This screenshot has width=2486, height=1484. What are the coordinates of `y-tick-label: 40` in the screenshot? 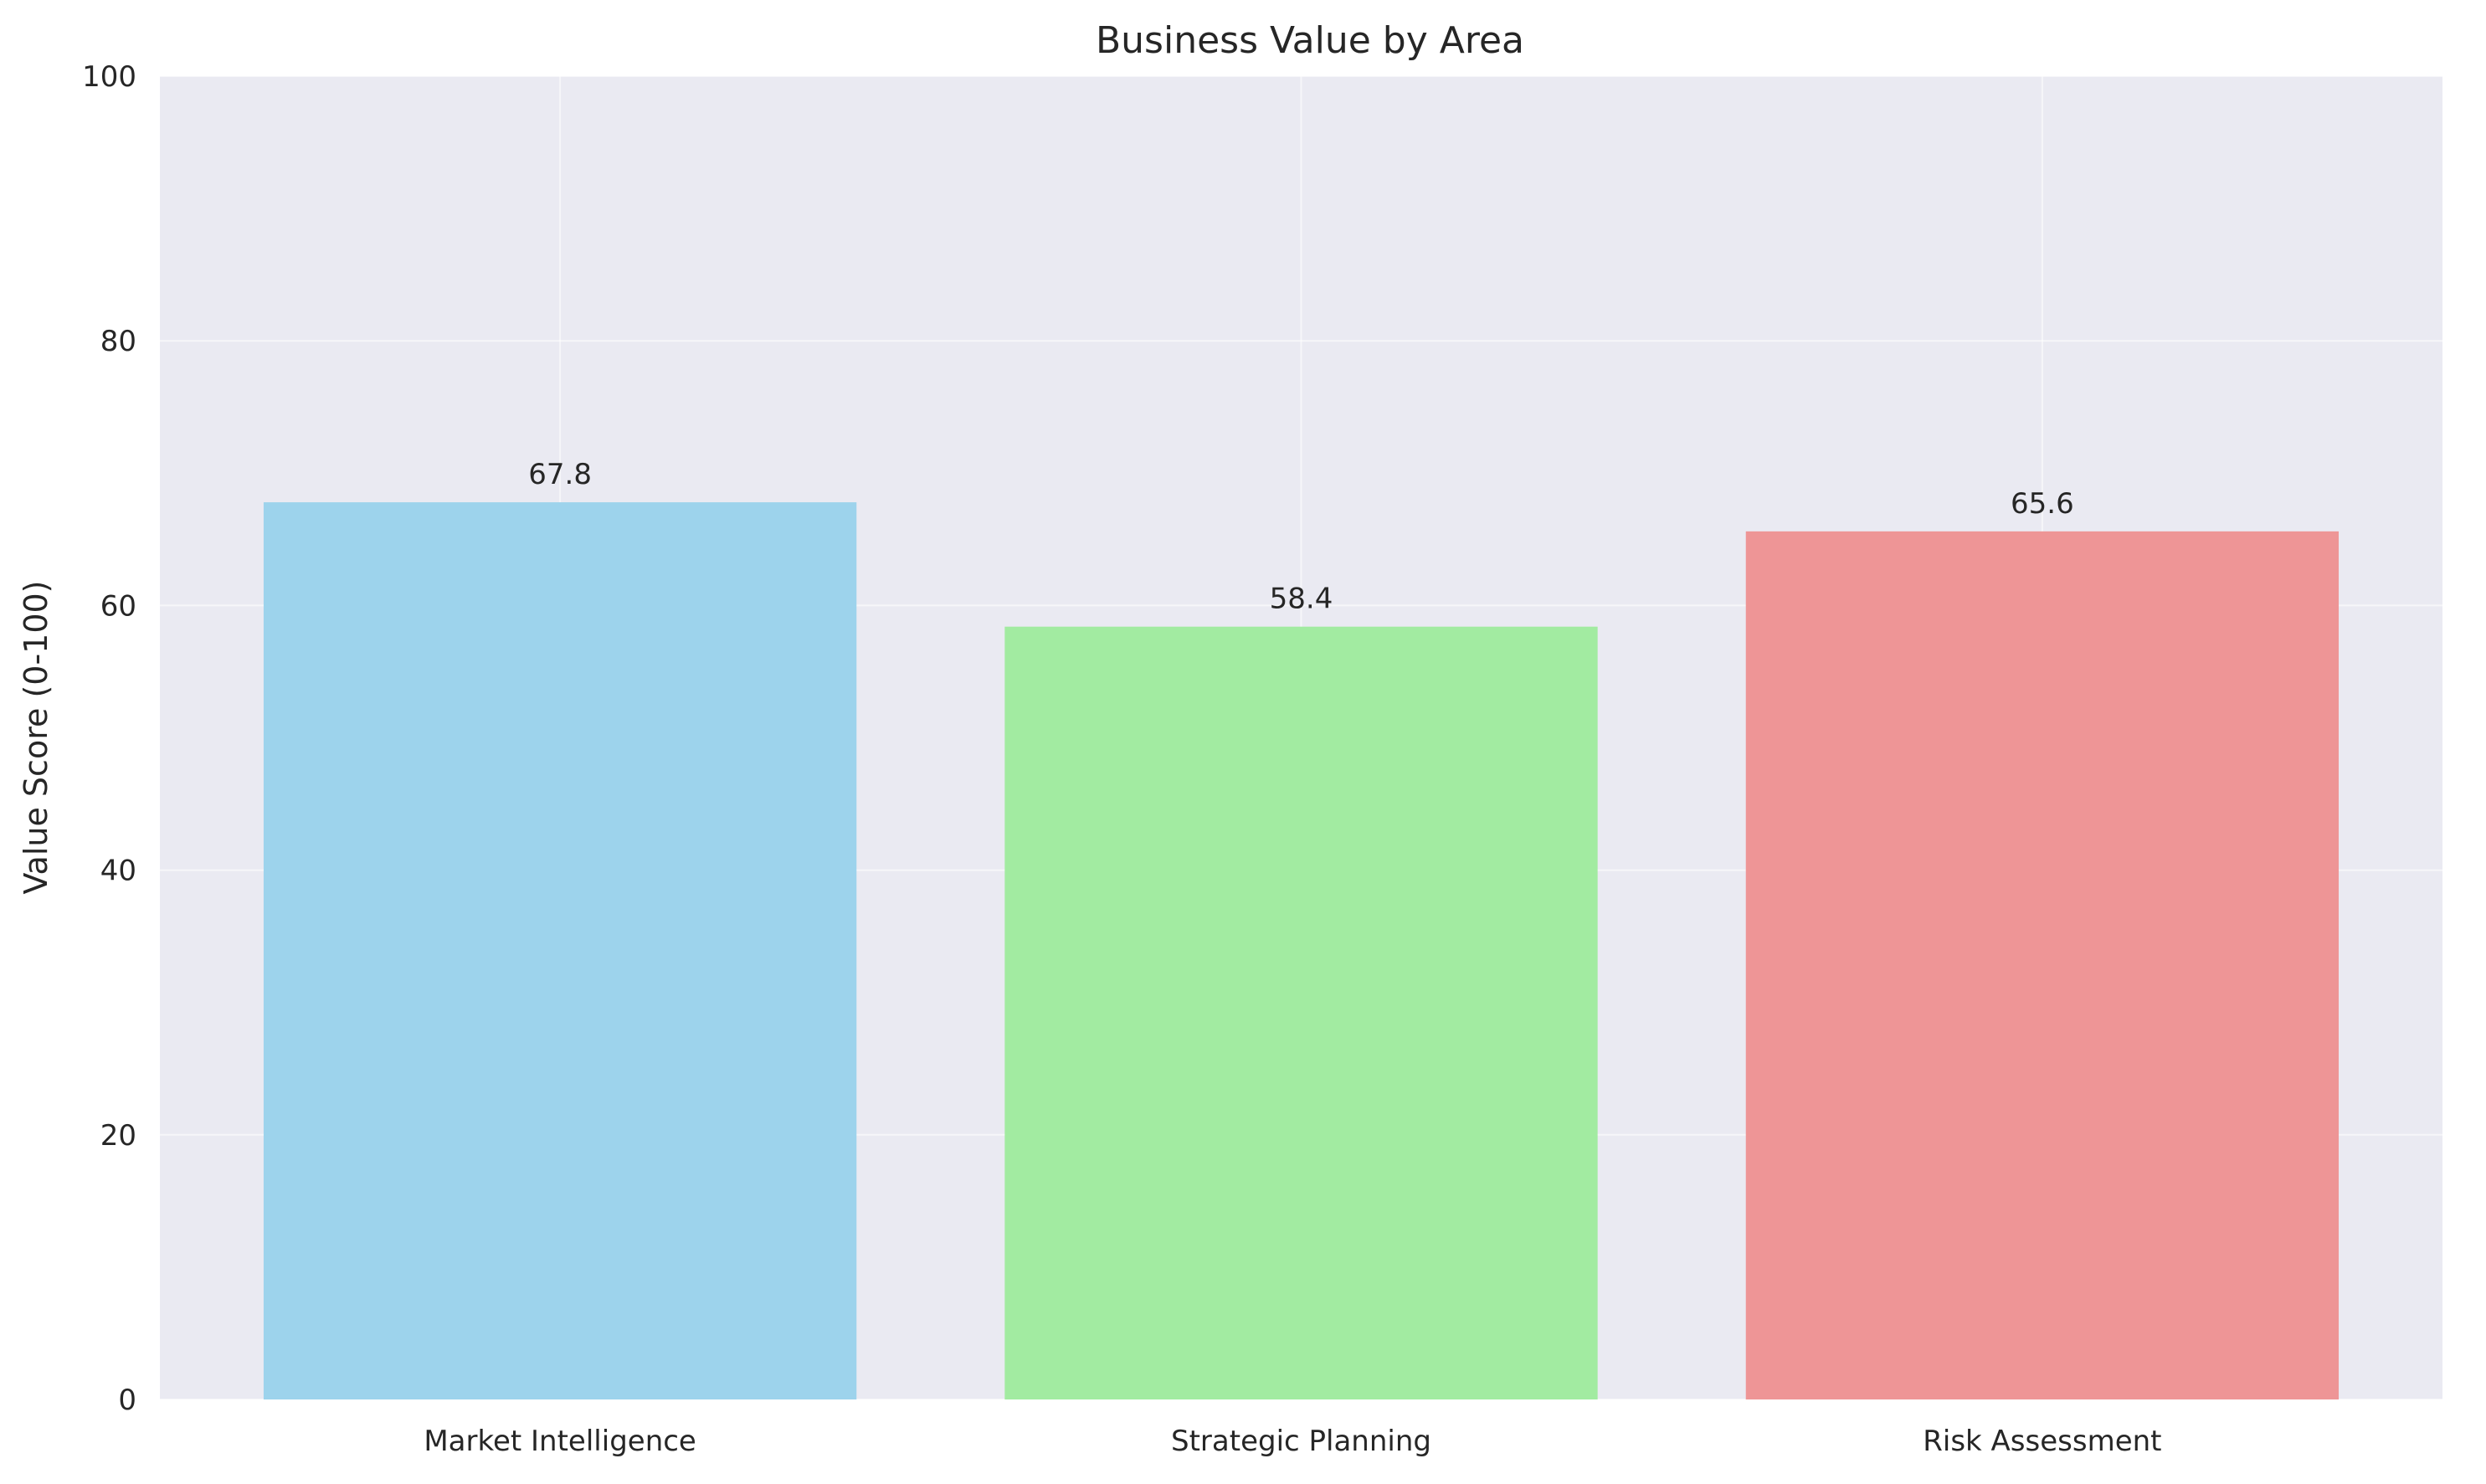 It's located at (118, 872).